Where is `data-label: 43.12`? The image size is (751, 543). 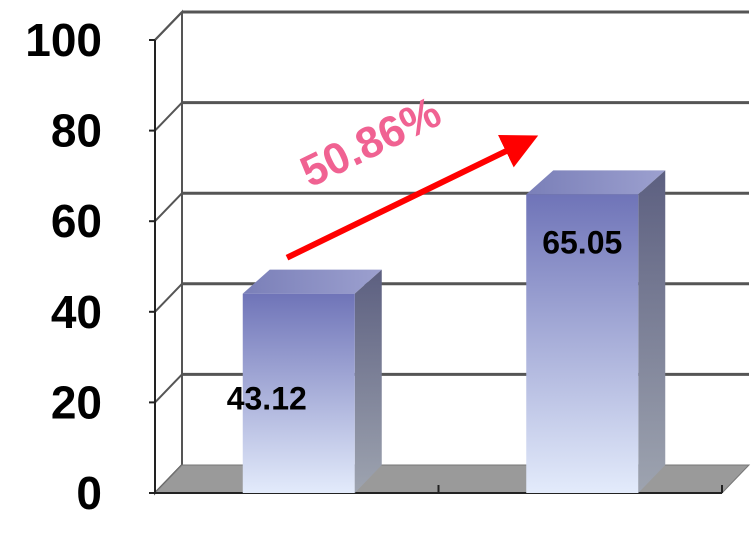
data-label: 43.12 is located at coordinates (267, 399).